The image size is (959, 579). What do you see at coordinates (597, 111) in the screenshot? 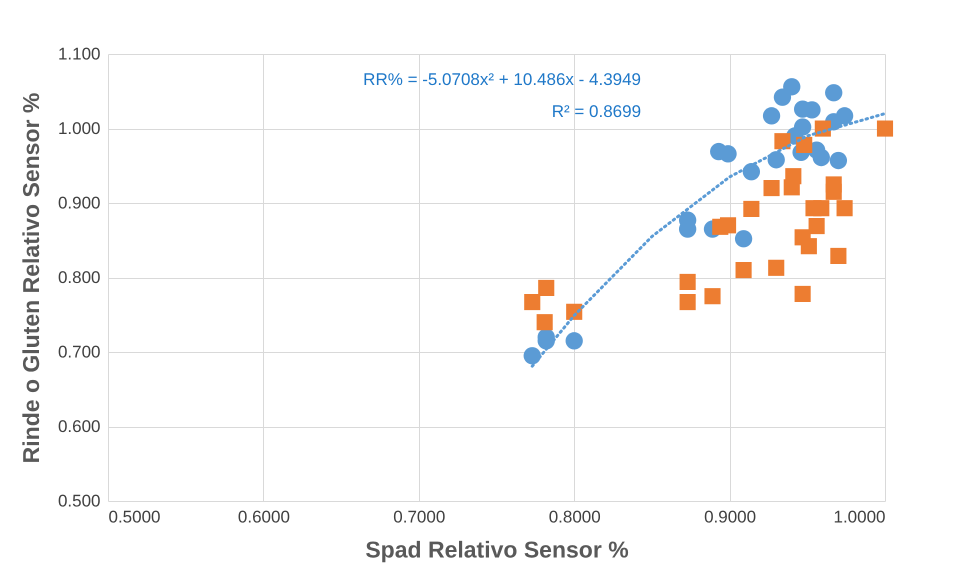
I see `annotation: R² = 0.8699` at bounding box center [597, 111].